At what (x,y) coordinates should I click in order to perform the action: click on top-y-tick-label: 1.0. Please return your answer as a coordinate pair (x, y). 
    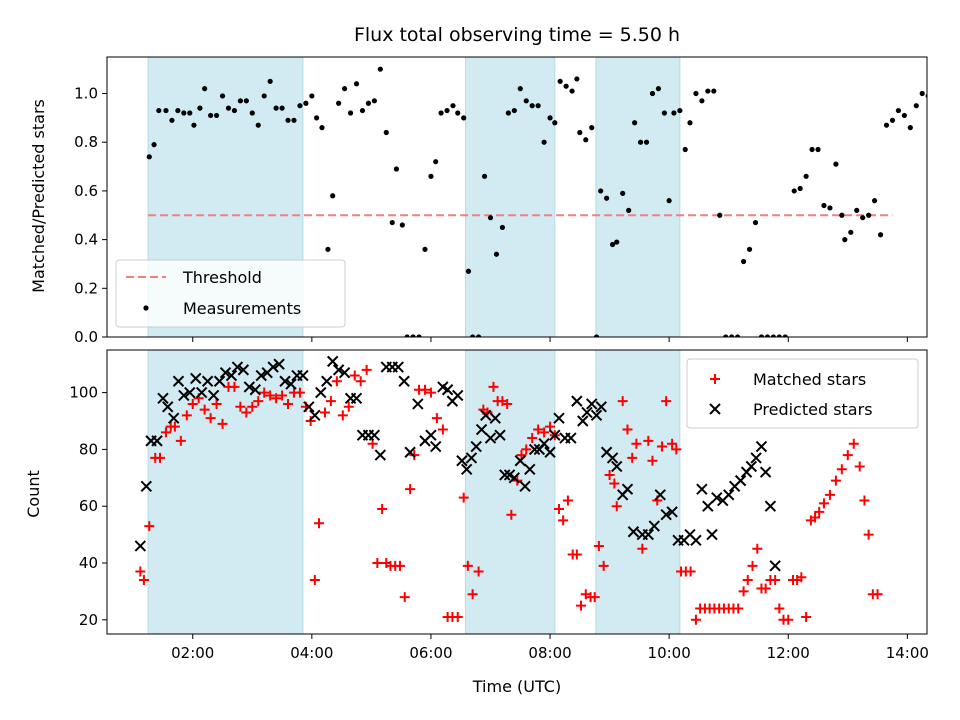
    Looking at the image, I should click on (86, 94).